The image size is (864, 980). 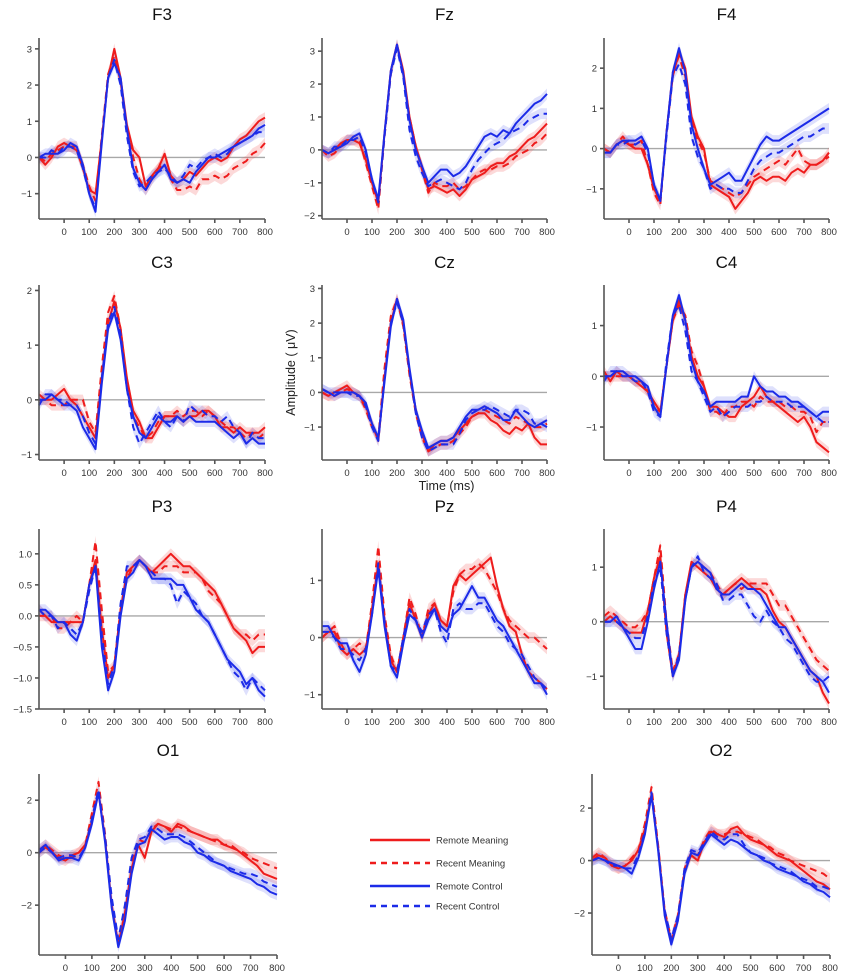 What do you see at coordinates (444, 14) in the screenshot?
I see `panel-title: Fz` at bounding box center [444, 14].